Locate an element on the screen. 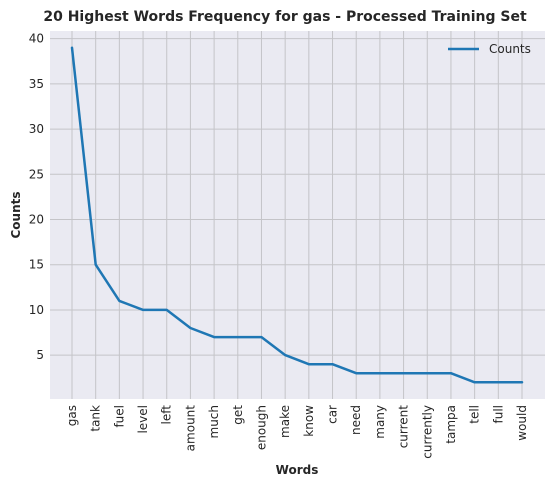 The width and height of the screenshot is (555, 491). y-tick-label: 30 is located at coordinates (36, 129).